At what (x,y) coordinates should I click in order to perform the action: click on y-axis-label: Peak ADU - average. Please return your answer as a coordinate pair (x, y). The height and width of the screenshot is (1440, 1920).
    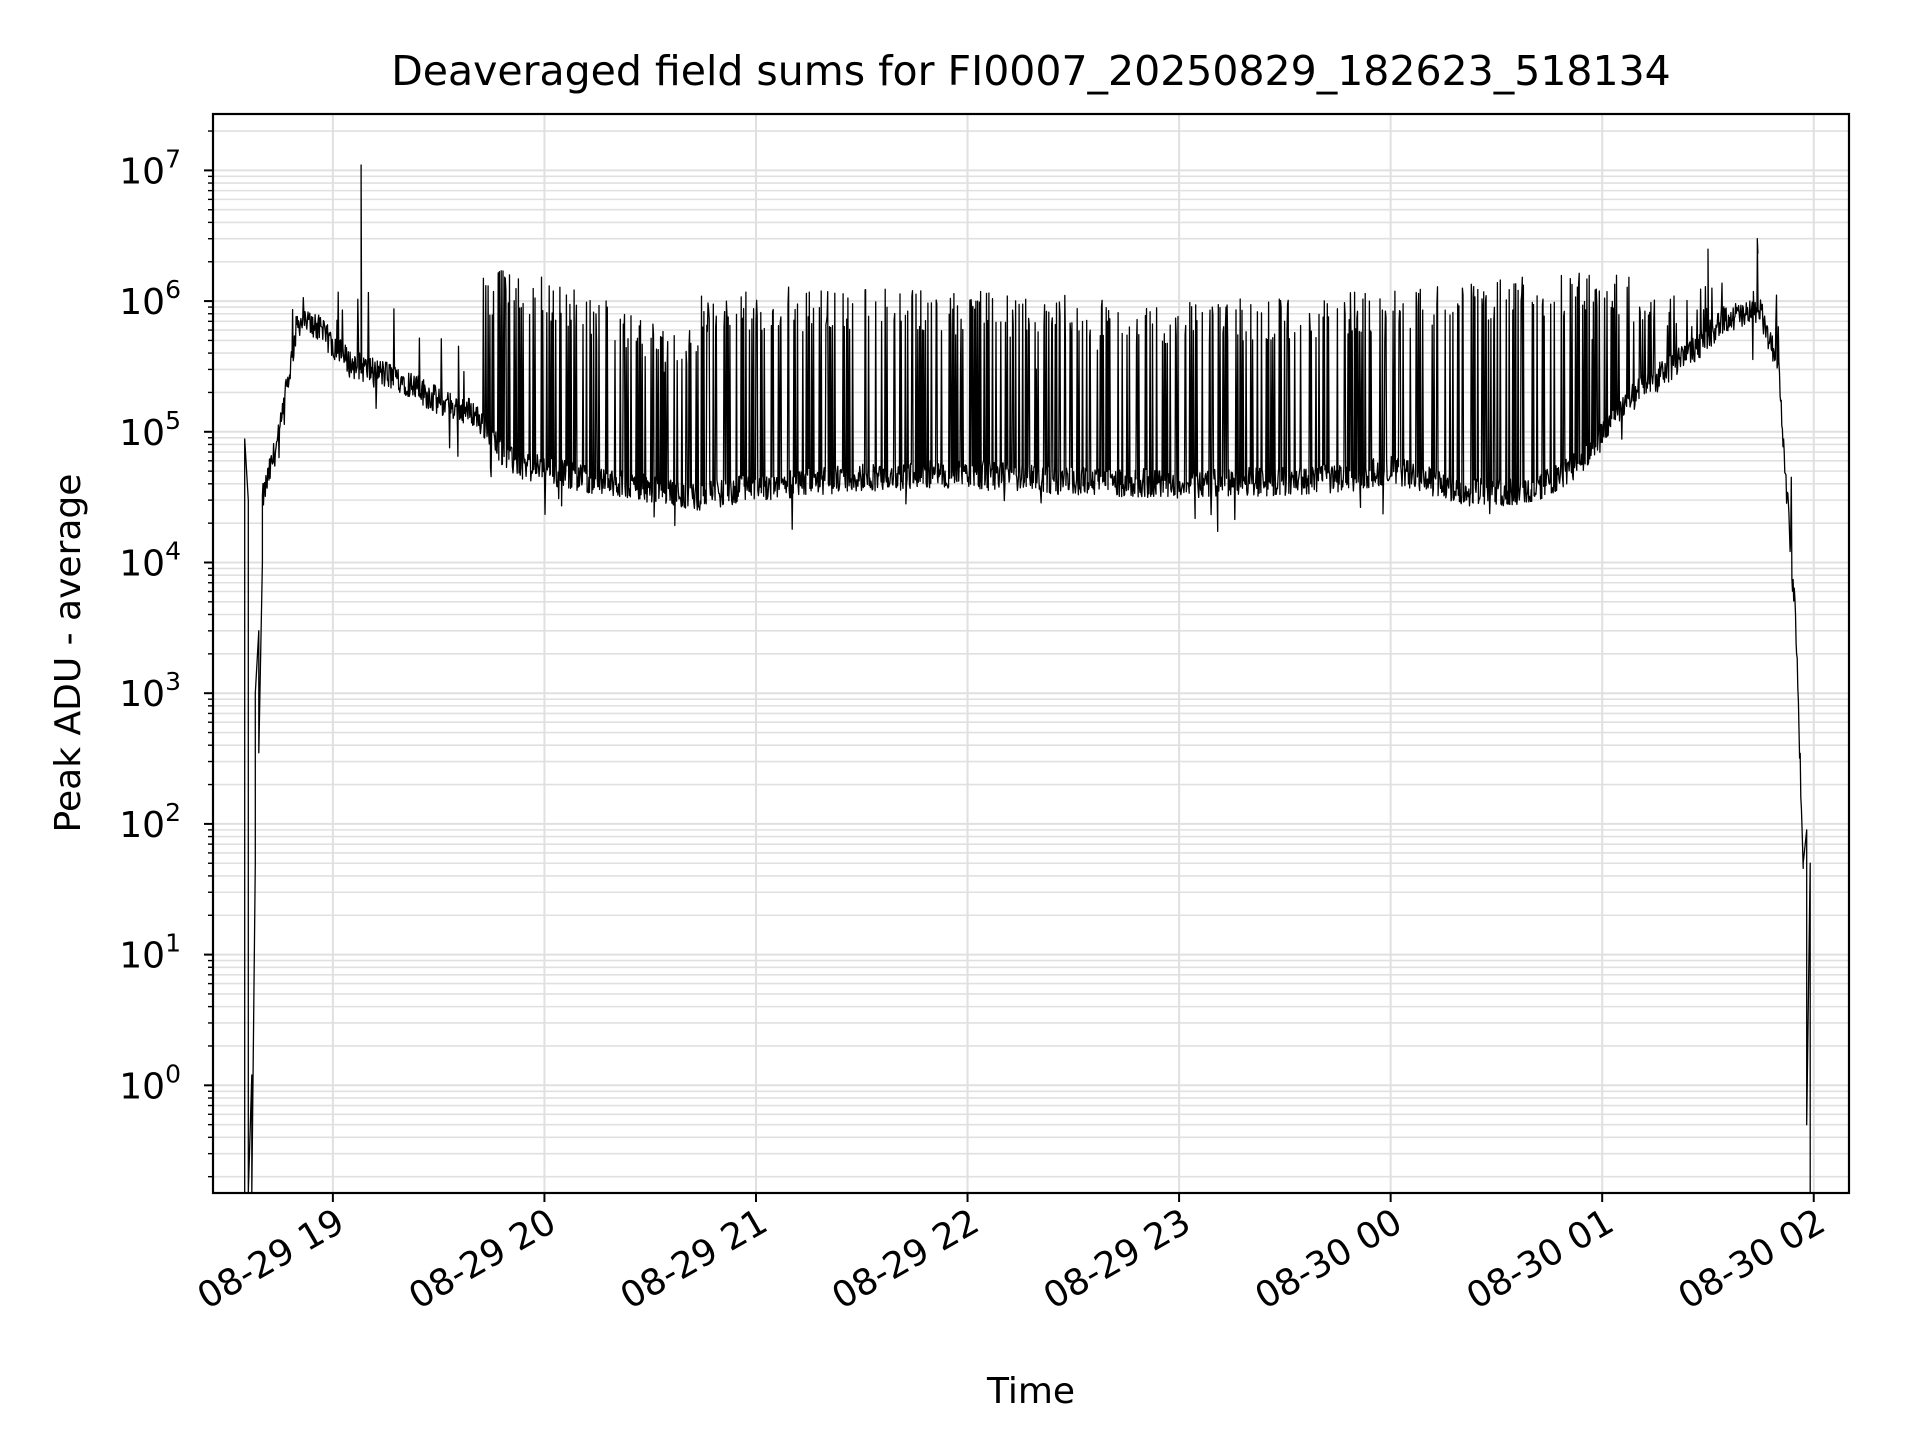
    Looking at the image, I should click on (68, 653).